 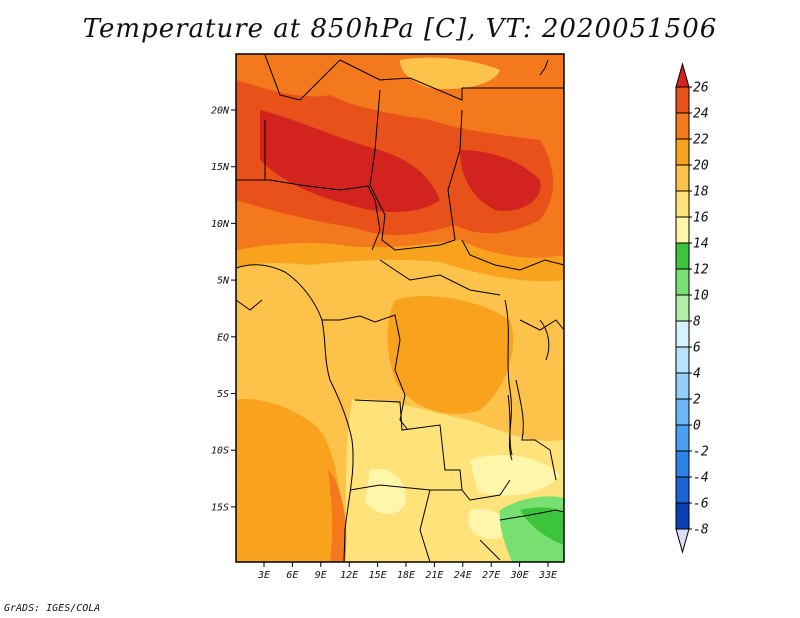 What do you see at coordinates (701, 452) in the screenshot?
I see `colorbar-label: -2` at bounding box center [701, 452].